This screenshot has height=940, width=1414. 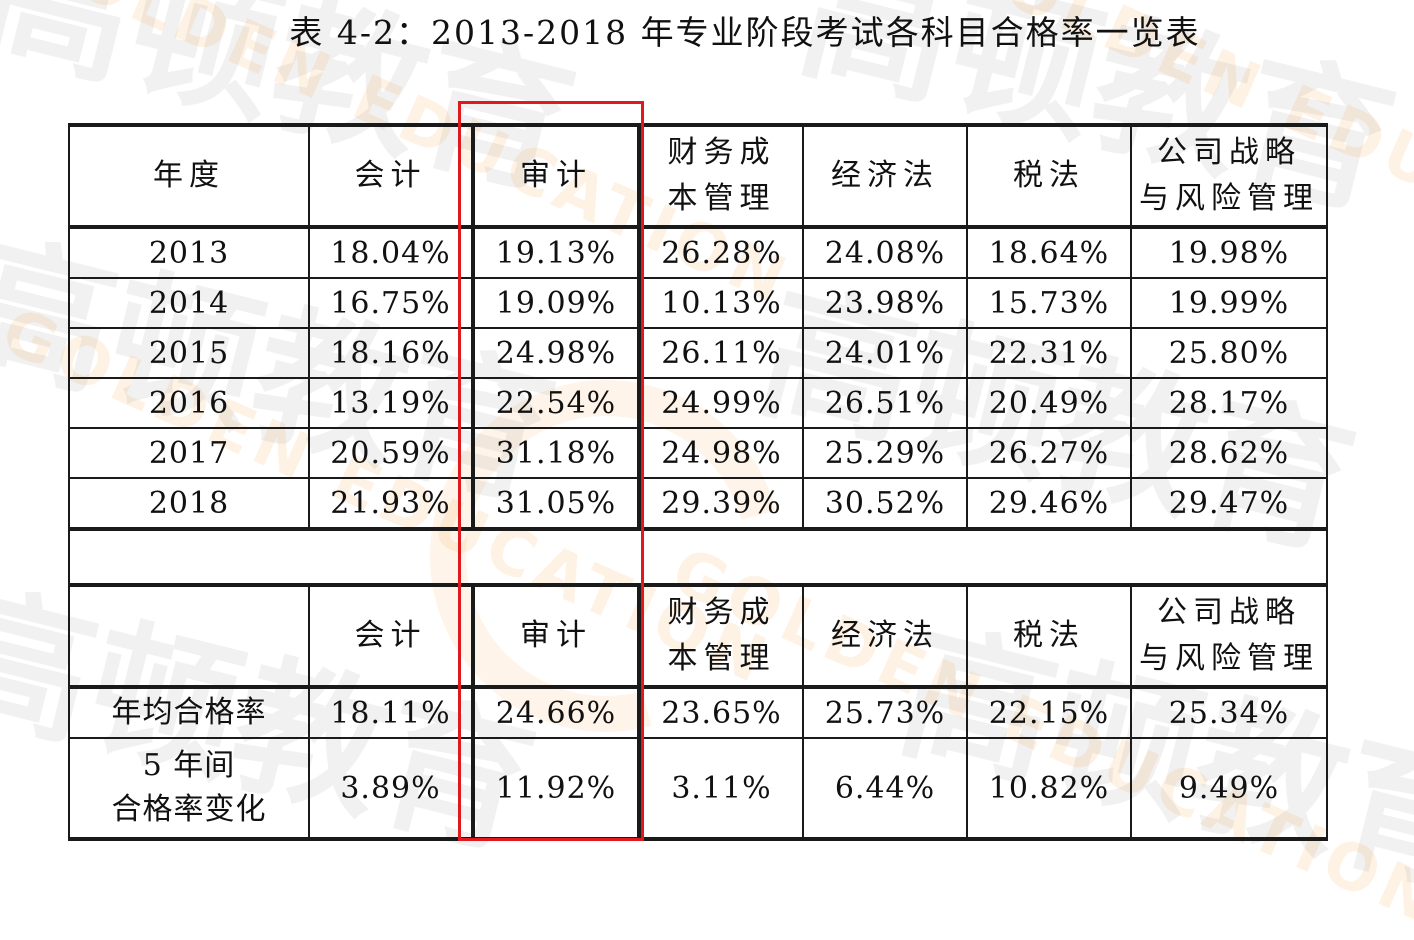 What do you see at coordinates (885, 252) in the screenshot?
I see `value-cell: 24.08%` at bounding box center [885, 252].